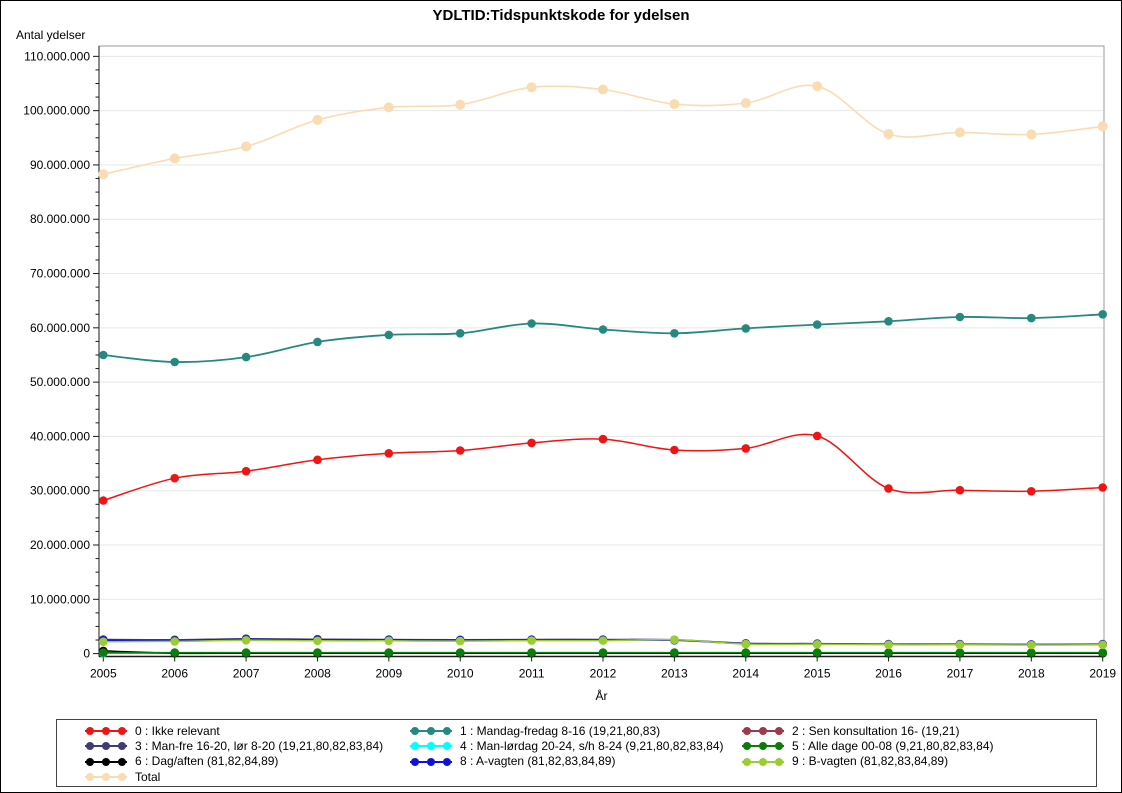 Image resolution: width=1122 pixels, height=793 pixels. I want to click on legend-label: 5 : Alle dage 00-08 (9,21,80,82,83,84), so click(893, 745).